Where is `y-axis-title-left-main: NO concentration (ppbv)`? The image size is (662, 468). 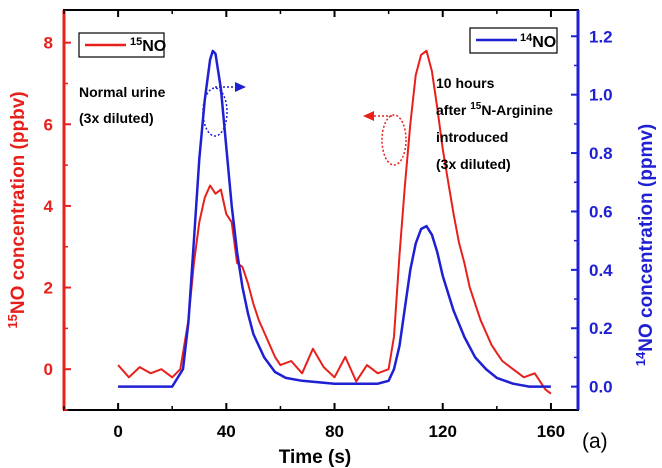
y-axis-title-left-main: NO concentration (ppbv) is located at coordinates (18, 202).